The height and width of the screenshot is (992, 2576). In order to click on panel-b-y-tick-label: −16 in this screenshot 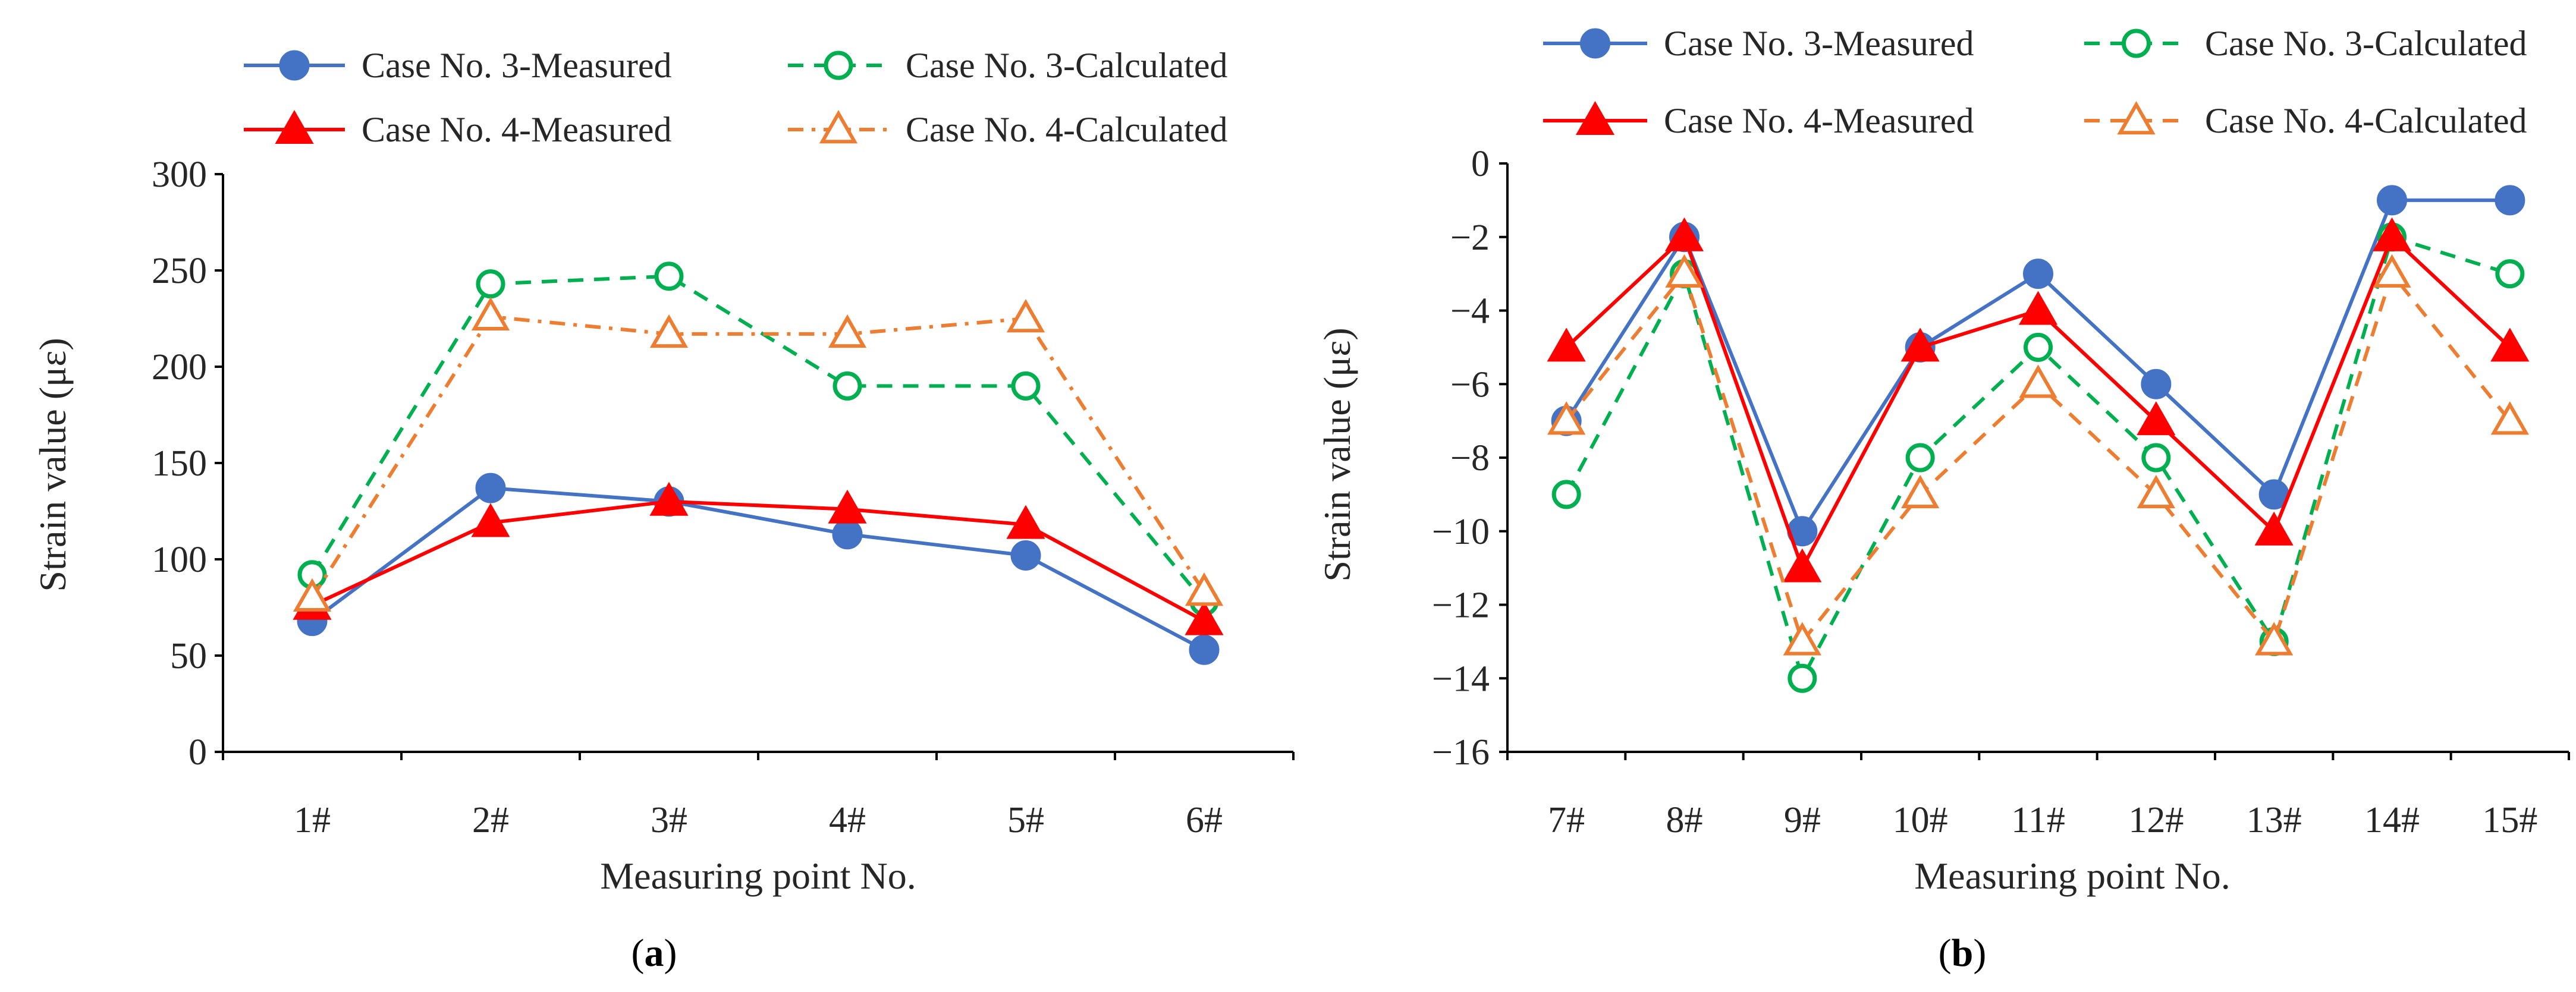, I will do `click(1461, 752)`.